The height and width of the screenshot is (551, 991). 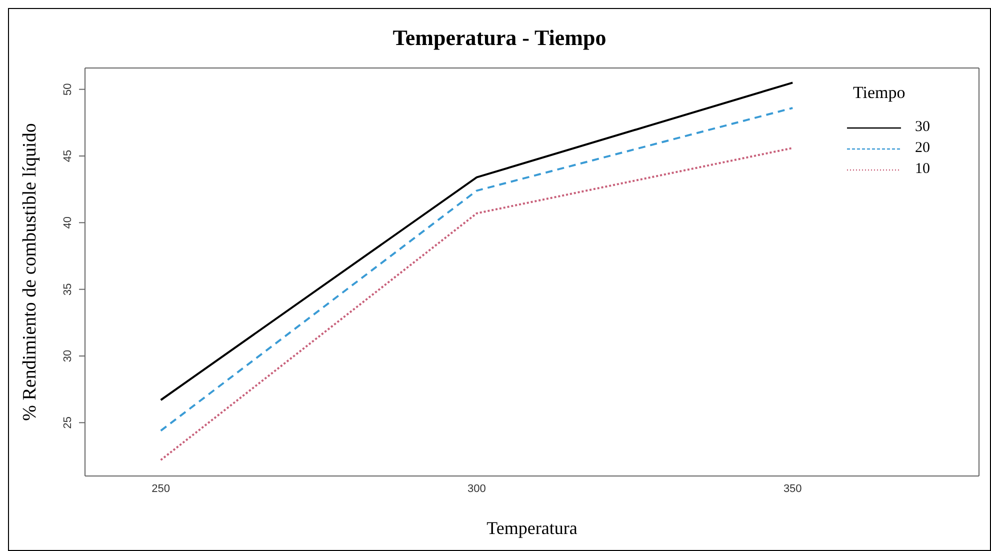 What do you see at coordinates (68, 89) in the screenshot?
I see `y-tick-label: 50` at bounding box center [68, 89].